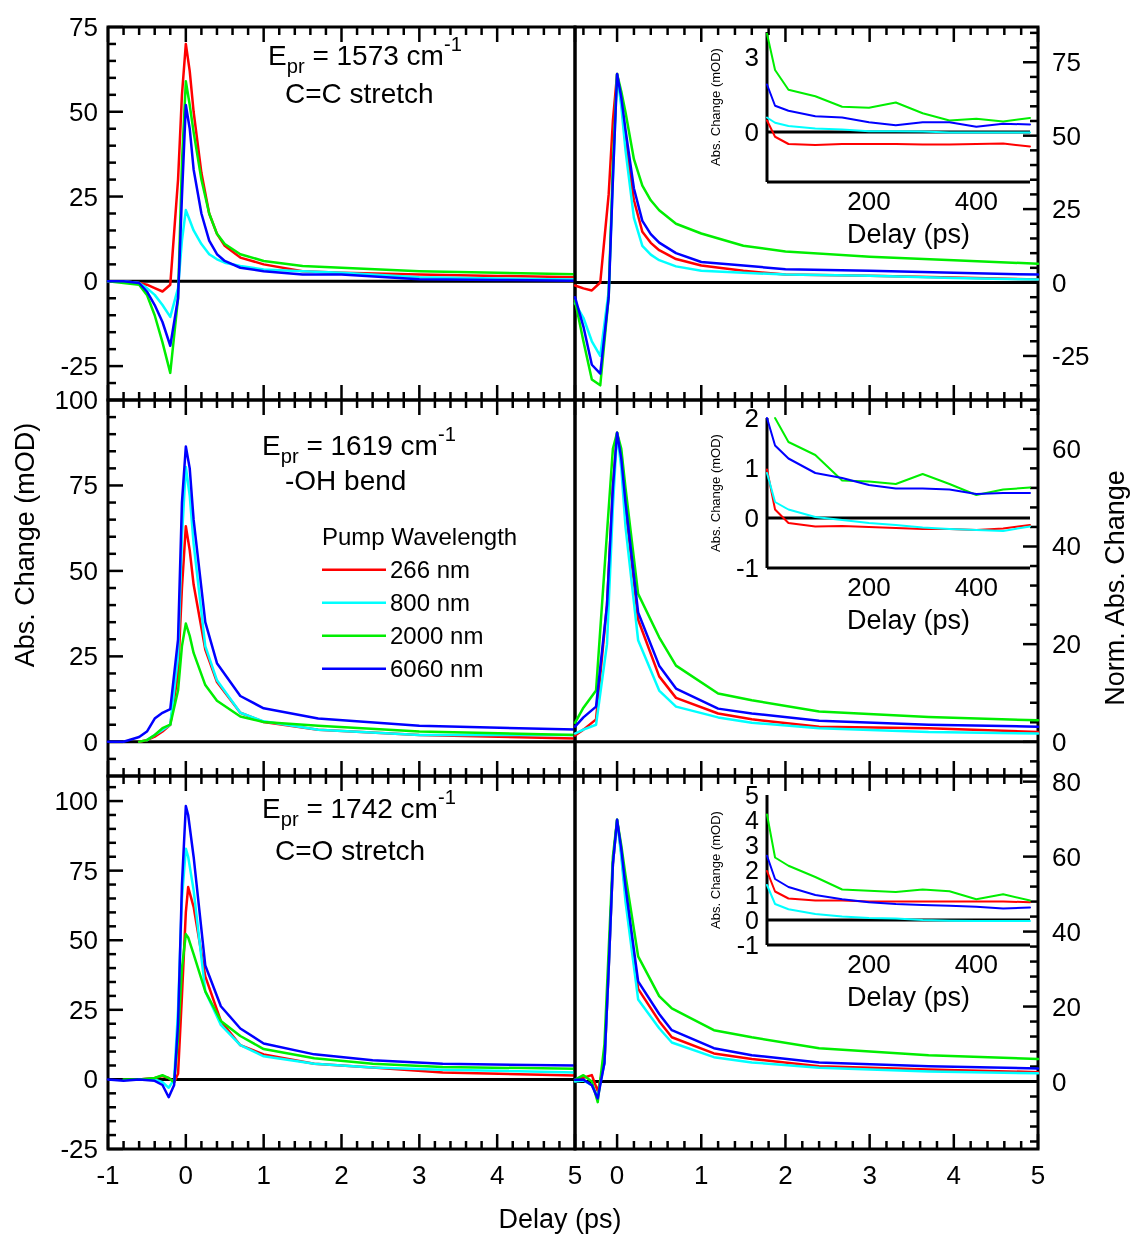 The height and width of the screenshot is (1234, 1132). Describe the element at coordinates (1071, 355) in the screenshot. I see `y2-tick-label: -25` at that location.